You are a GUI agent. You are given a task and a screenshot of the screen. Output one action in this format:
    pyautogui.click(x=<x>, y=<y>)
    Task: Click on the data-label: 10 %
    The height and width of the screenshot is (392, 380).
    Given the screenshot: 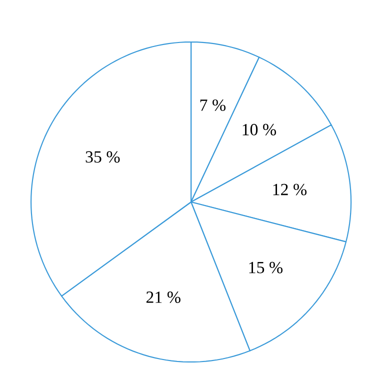 What is the action you would take?
    pyautogui.click(x=259, y=130)
    